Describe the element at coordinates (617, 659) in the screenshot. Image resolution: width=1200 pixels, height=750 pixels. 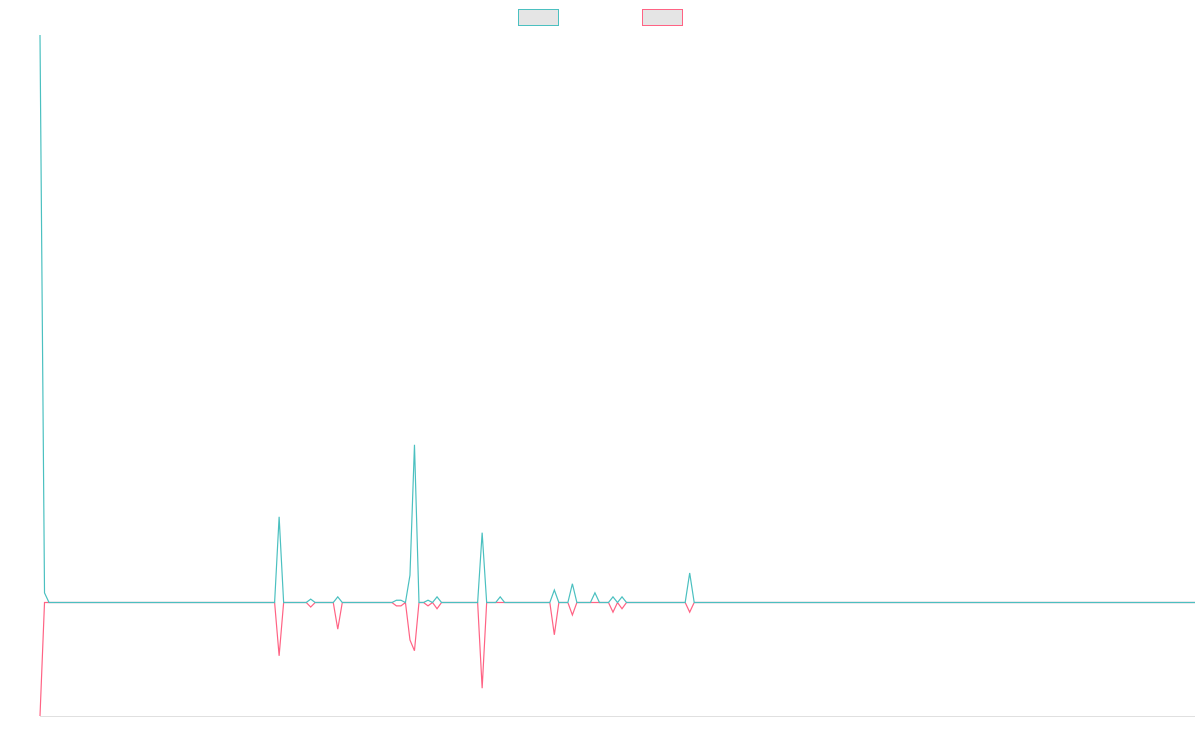
I see `series-line` at that location.